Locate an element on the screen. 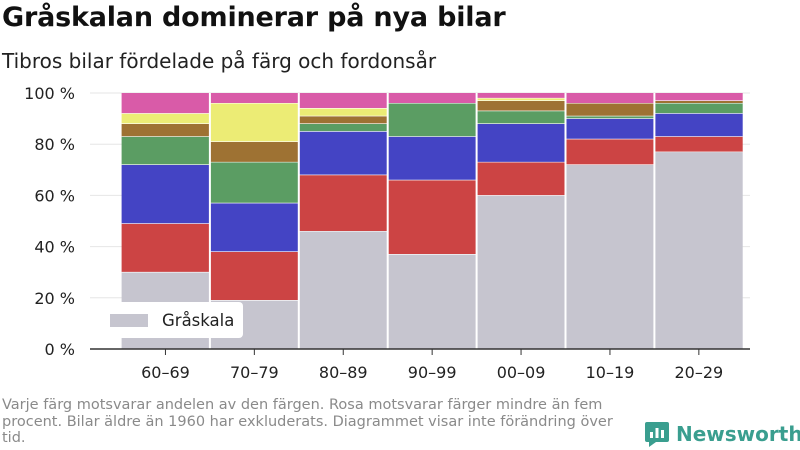 Image resolution: width=800 pixels, height=450 pixels. x-tick-label: 20–29 is located at coordinates (698, 372).